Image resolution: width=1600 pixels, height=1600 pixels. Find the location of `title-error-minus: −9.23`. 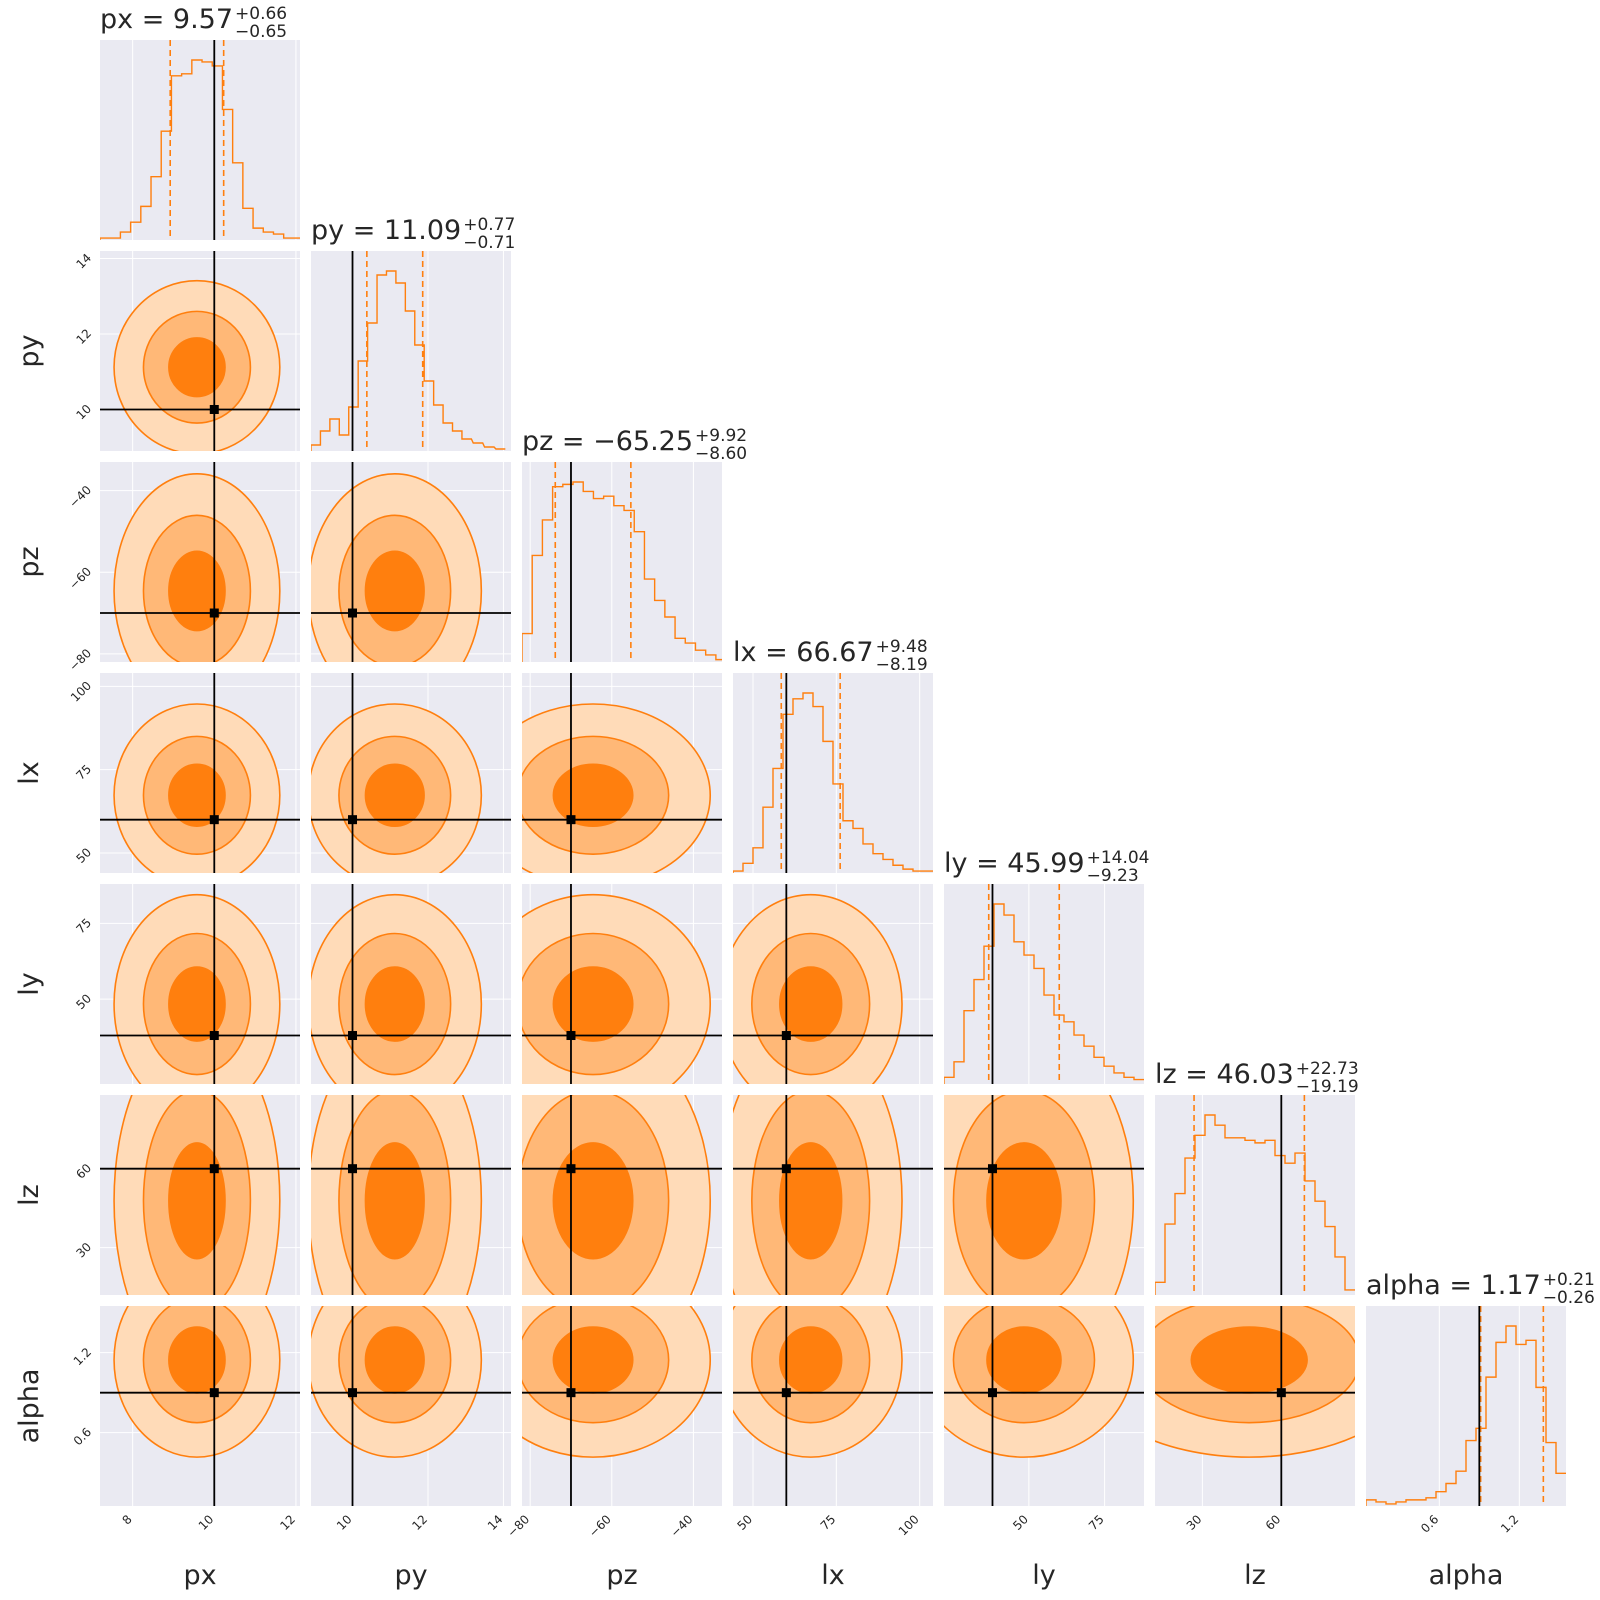

title-error-minus: −9.23 is located at coordinates (1113, 876).